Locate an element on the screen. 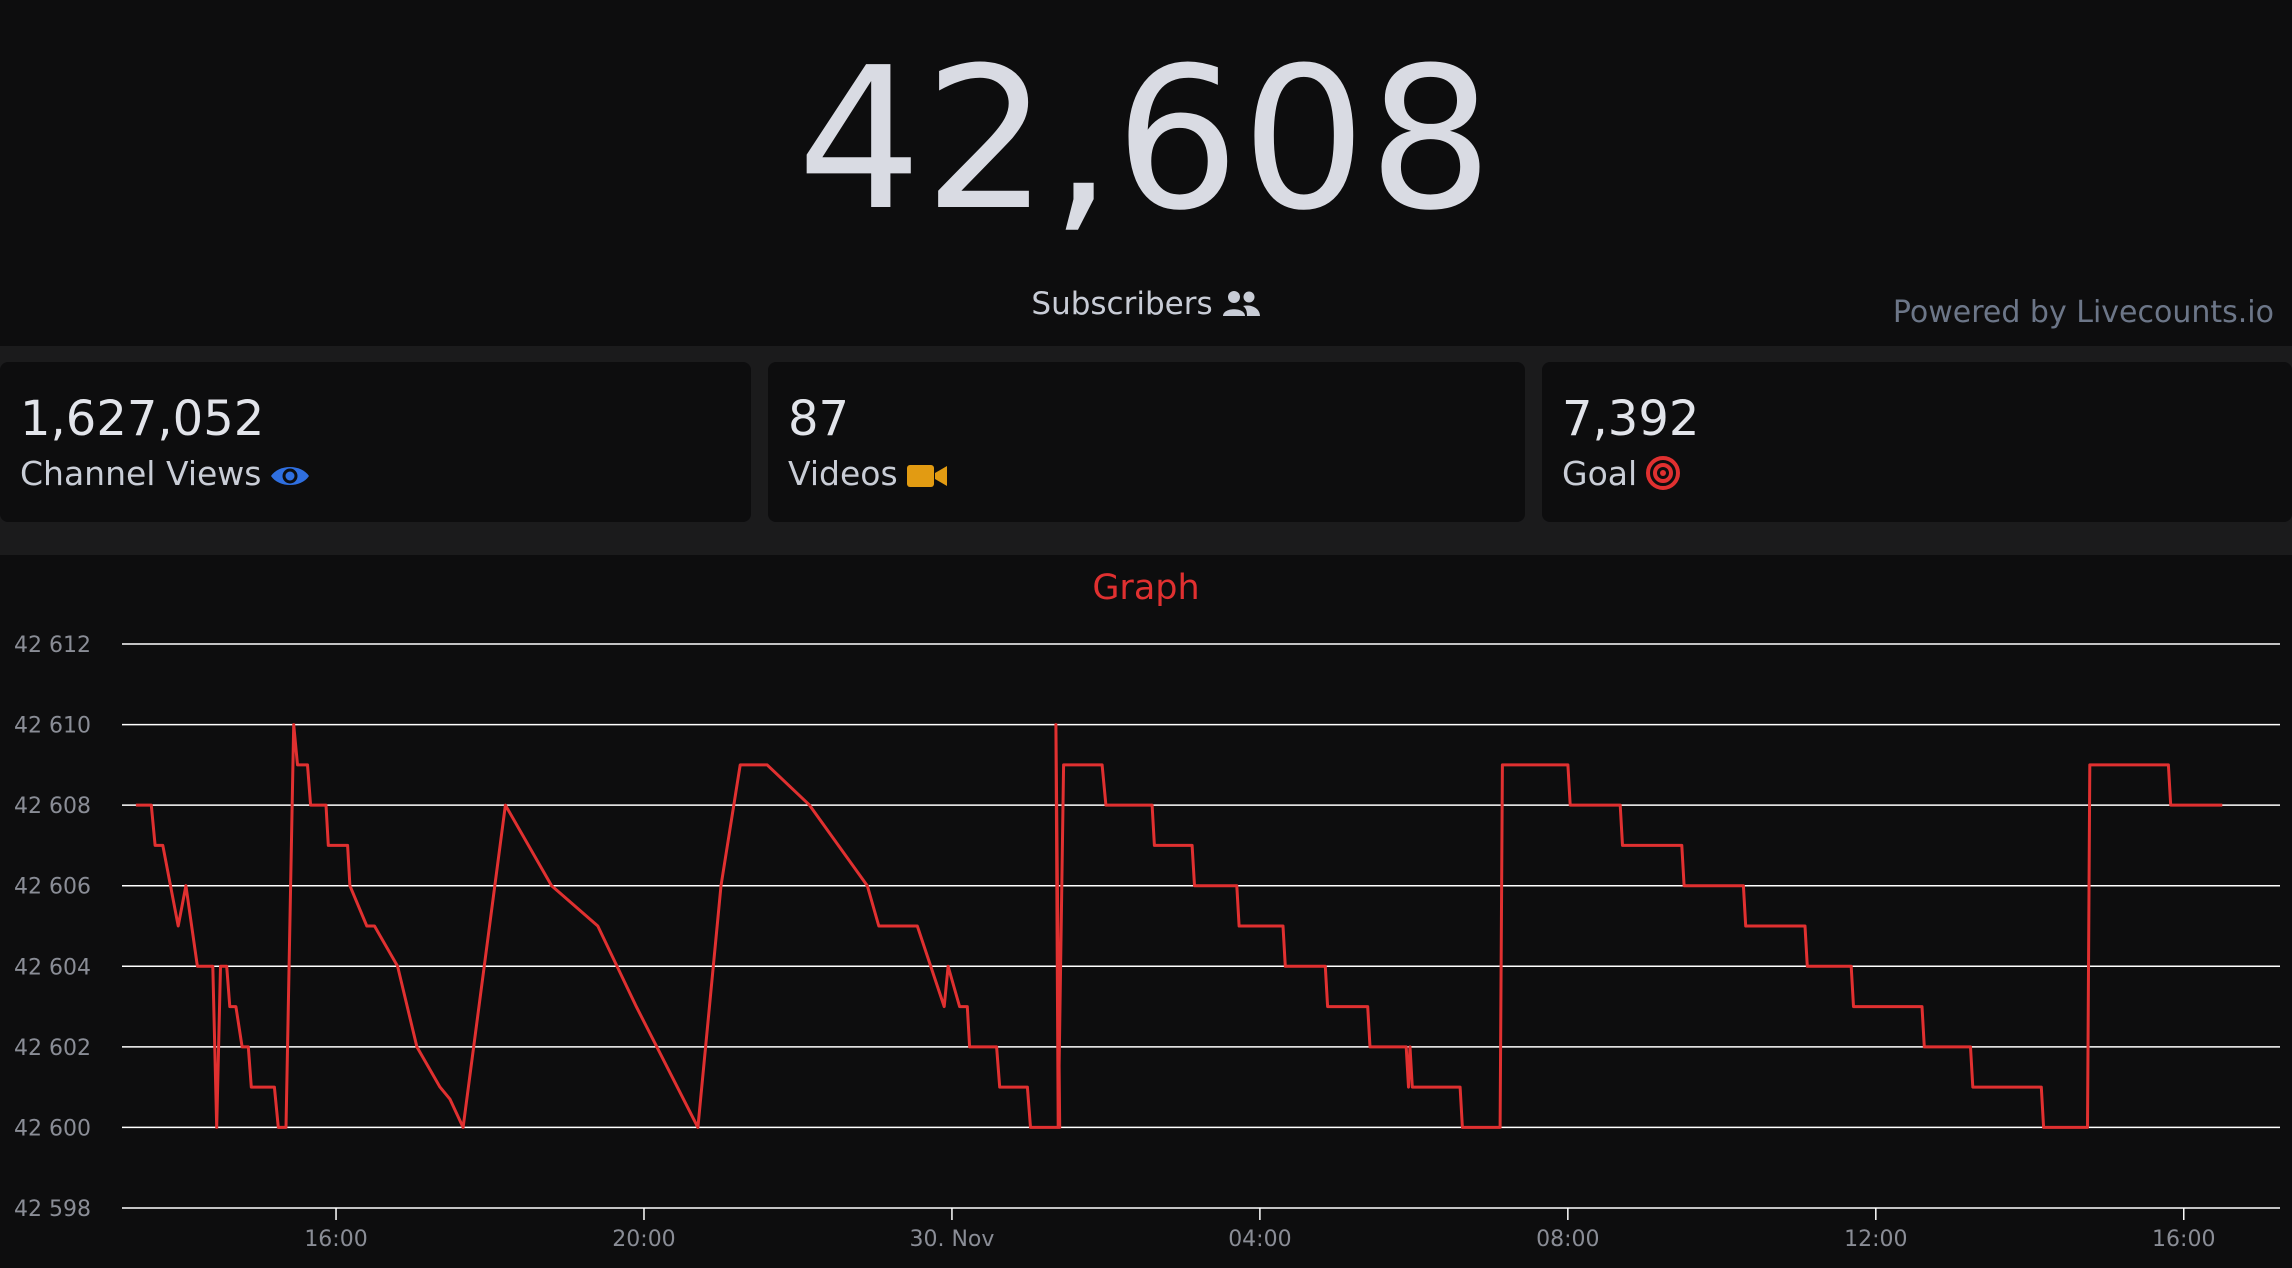 This screenshot has height=1268, width=2292. goal-value: 7,392 is located at coordinates (1631, 419).